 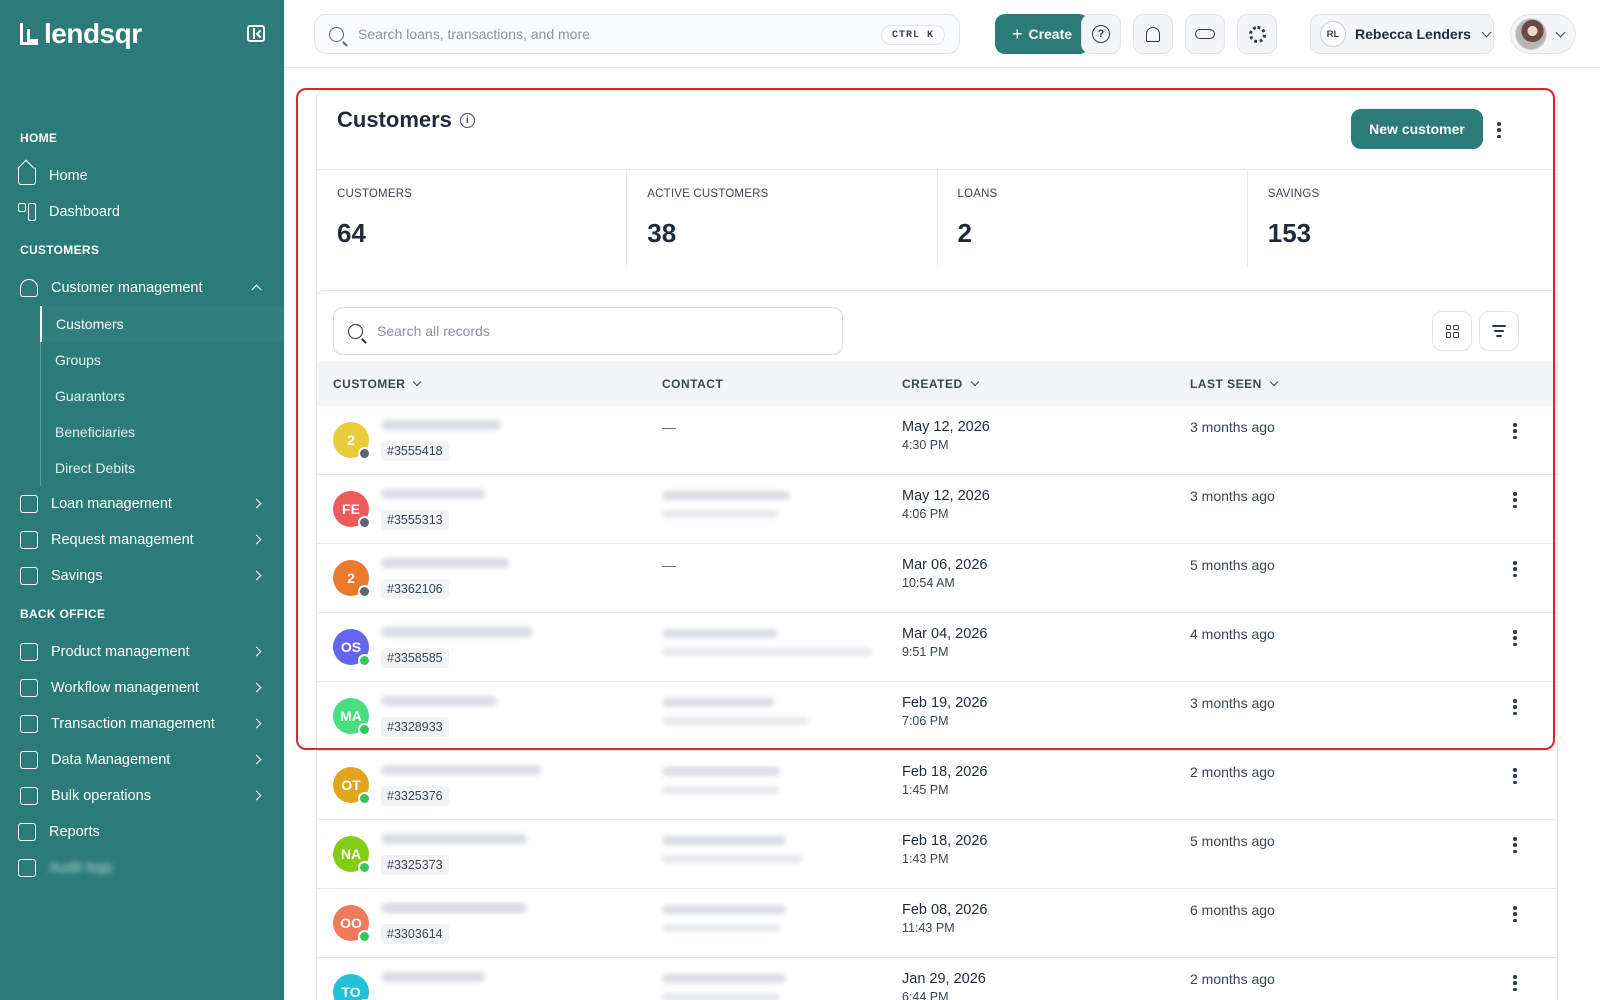 I want to click on create-button: + Create, so click(x=1042, y=34).